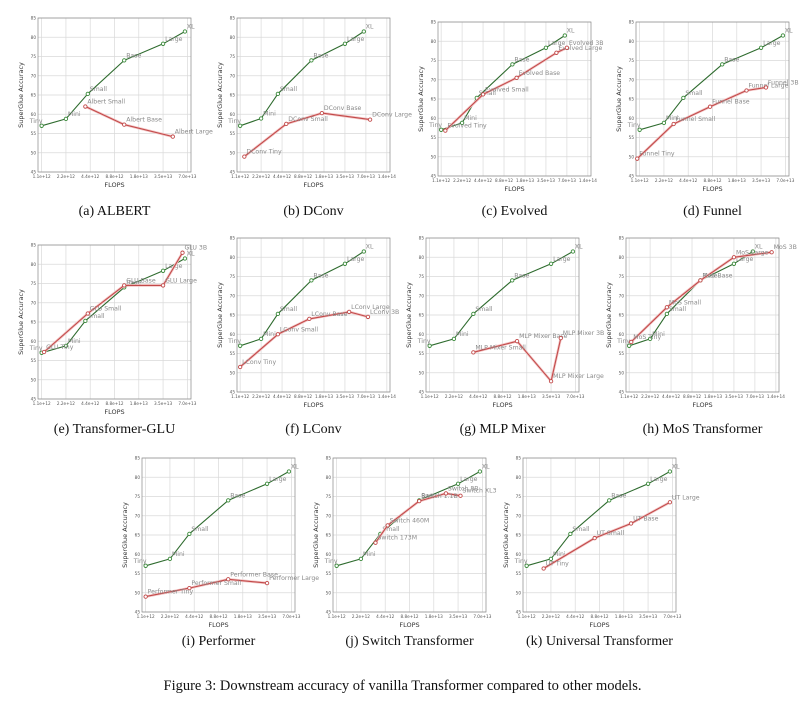 Image resolution: width=805 pixels, height=711 pixels. Describe the element at coordinates (620, 532) in the screenshot. I see `series-variant: UT Tiny UT Small UT Base UT Large` at that location.